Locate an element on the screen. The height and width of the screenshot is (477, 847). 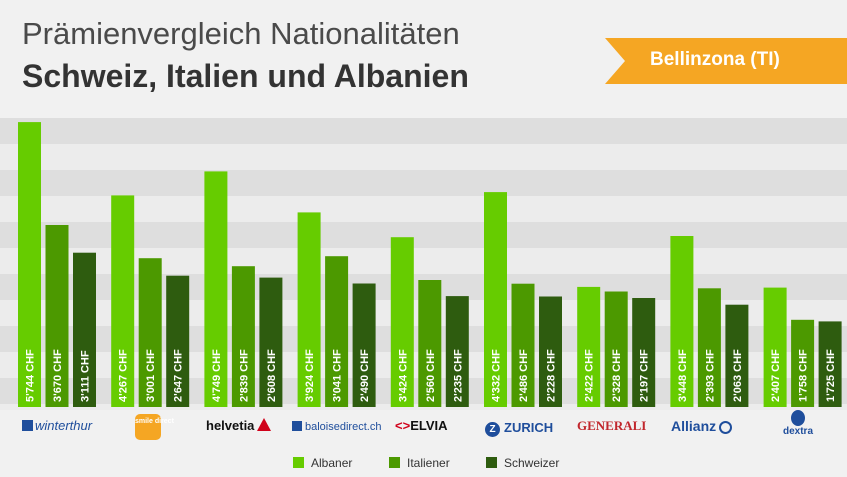
dextra-mark-icon is located at coordinates (798, 418).